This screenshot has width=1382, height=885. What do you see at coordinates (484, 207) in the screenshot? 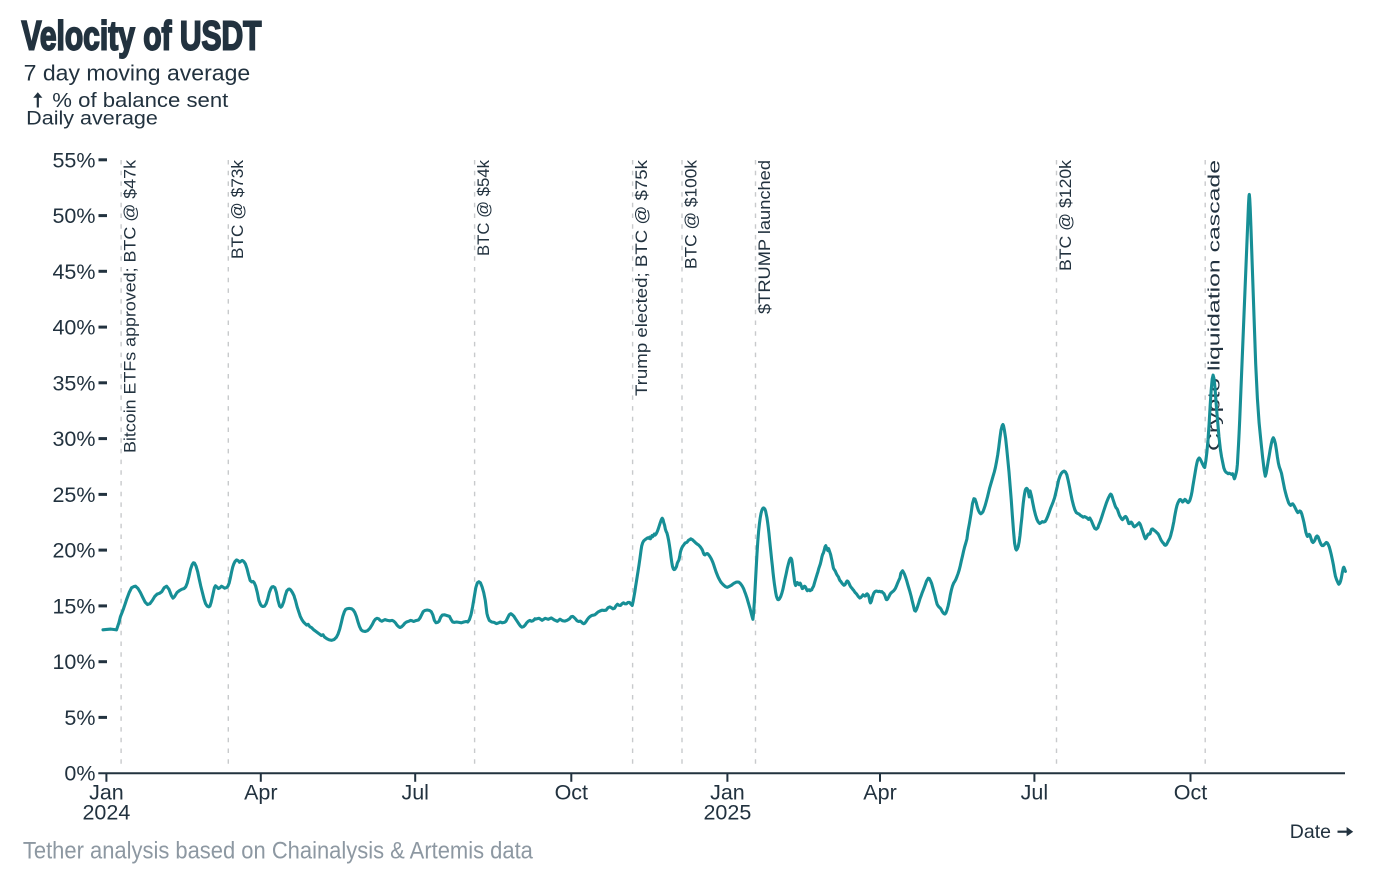
I see `svg-text: BTC @ $54k` at bounding box center [484, 207].